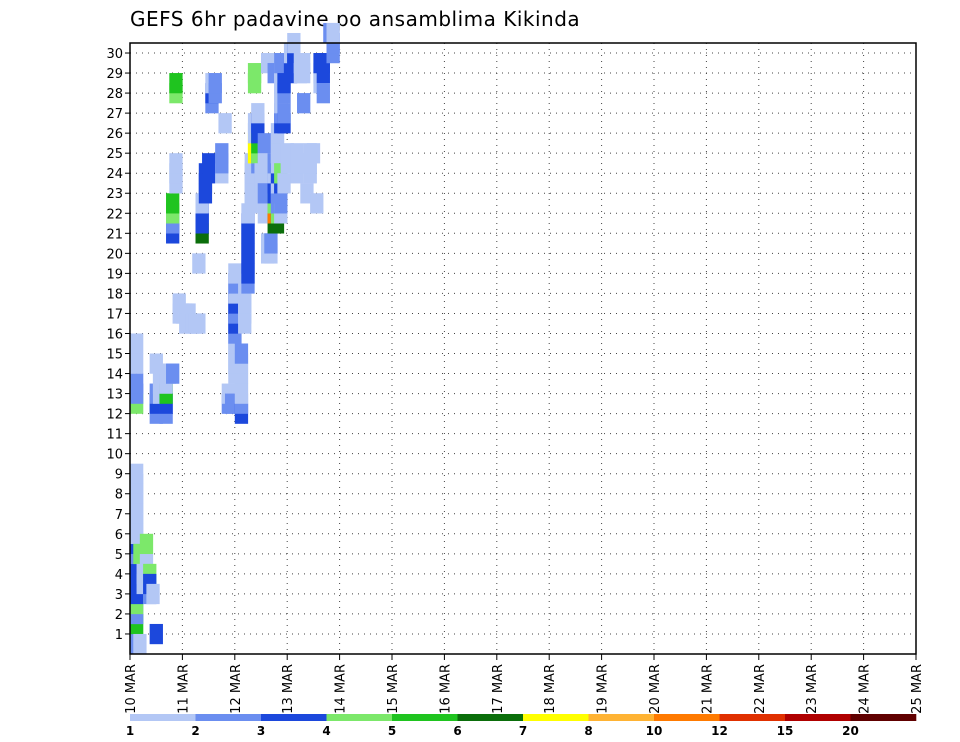  What do you see at coordinates (114, 375) in the screenshot?
I see `y-tick-label: 14` at bounding box center [114, 375].